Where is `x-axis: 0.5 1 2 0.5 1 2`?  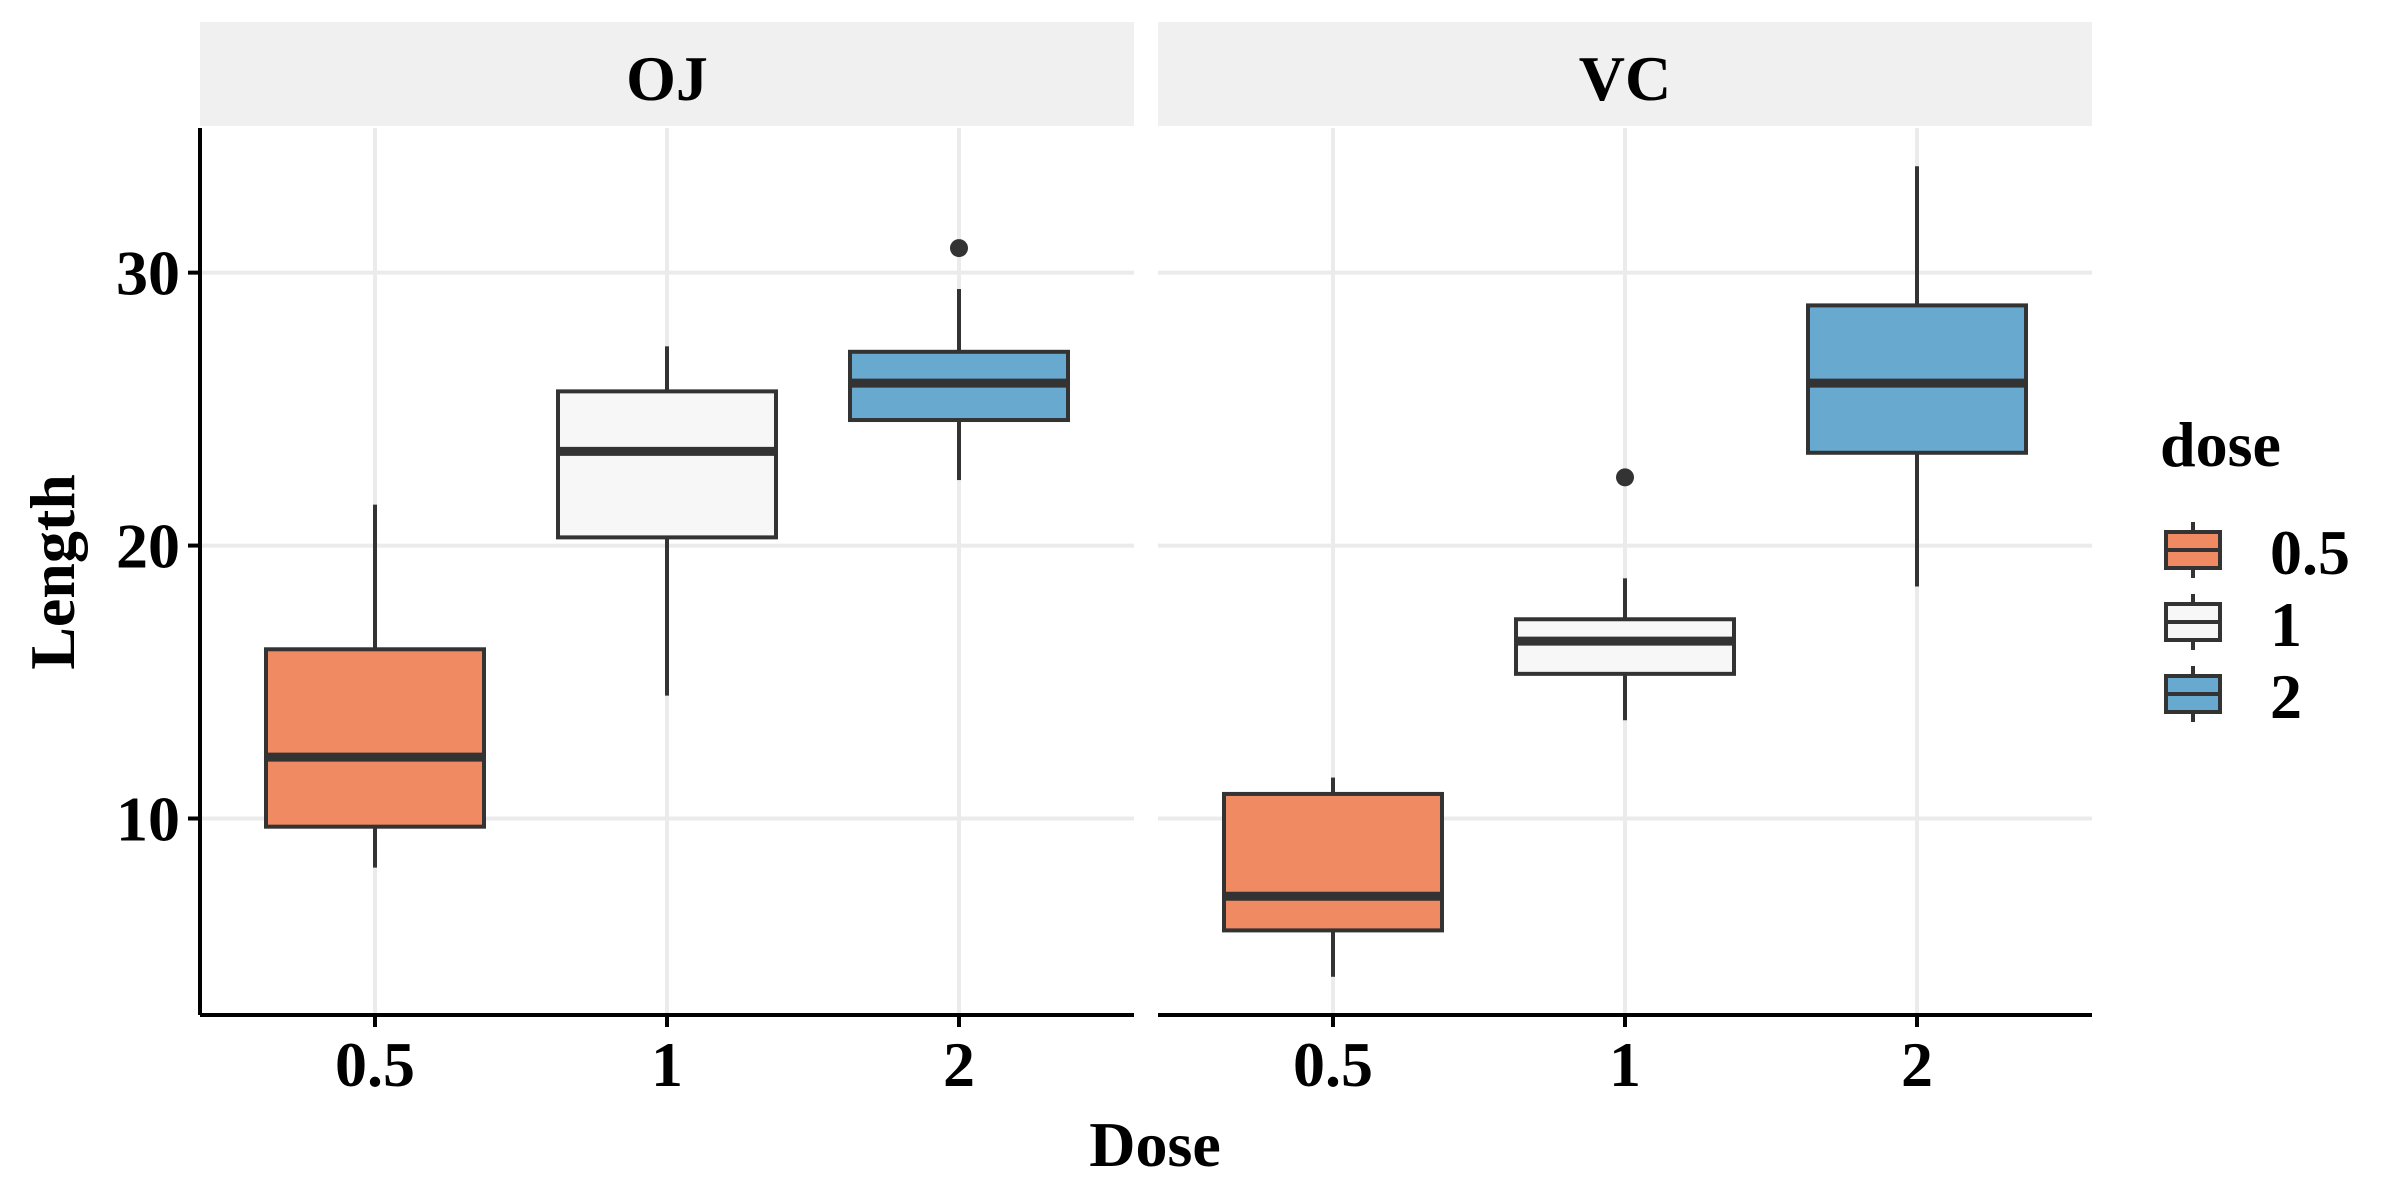 x-axis: 0.5 1 2 0.5 1 2 is located at coordinates (1146, 1056).